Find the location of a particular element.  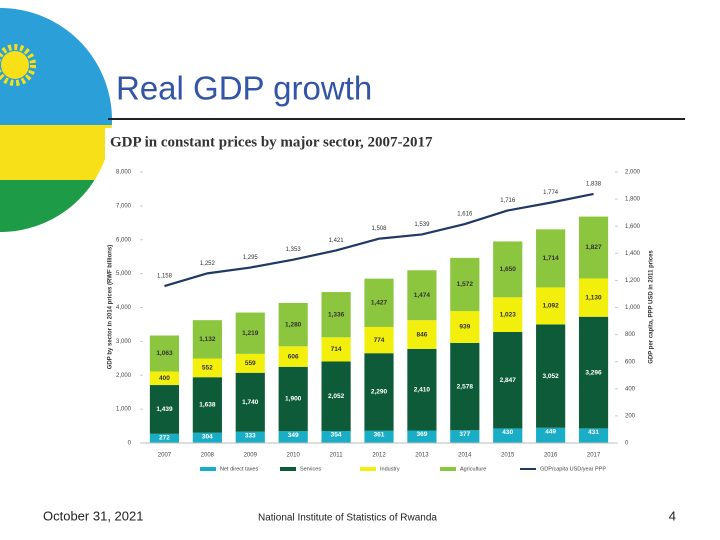

value-label: 361 is located at coordinates (379, 434).